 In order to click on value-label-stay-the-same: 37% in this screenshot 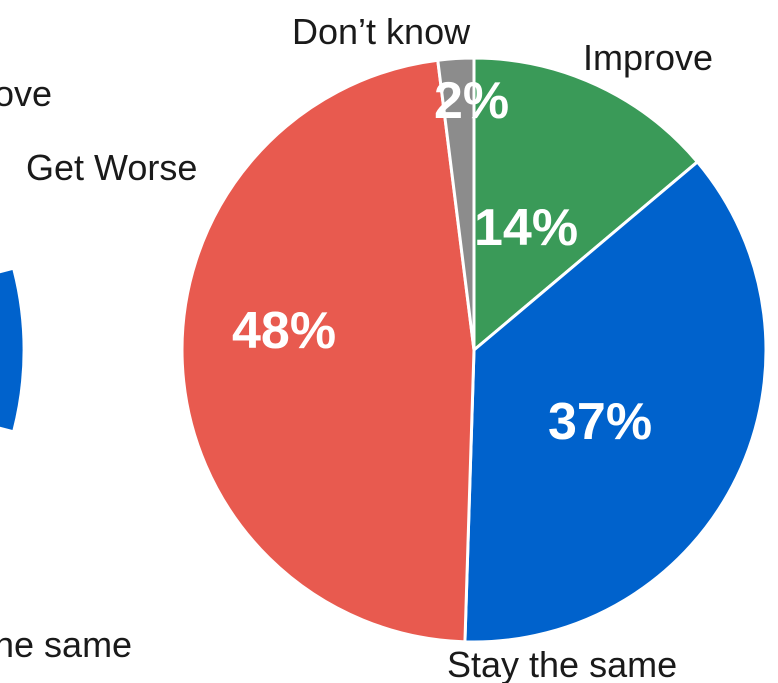, I will do `click(600, 422)`.